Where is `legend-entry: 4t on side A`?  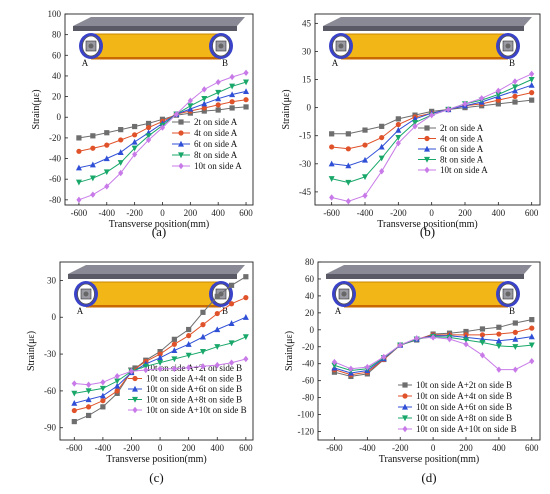 legend-entry: 4t on side A is located at coordinates (216, 133).